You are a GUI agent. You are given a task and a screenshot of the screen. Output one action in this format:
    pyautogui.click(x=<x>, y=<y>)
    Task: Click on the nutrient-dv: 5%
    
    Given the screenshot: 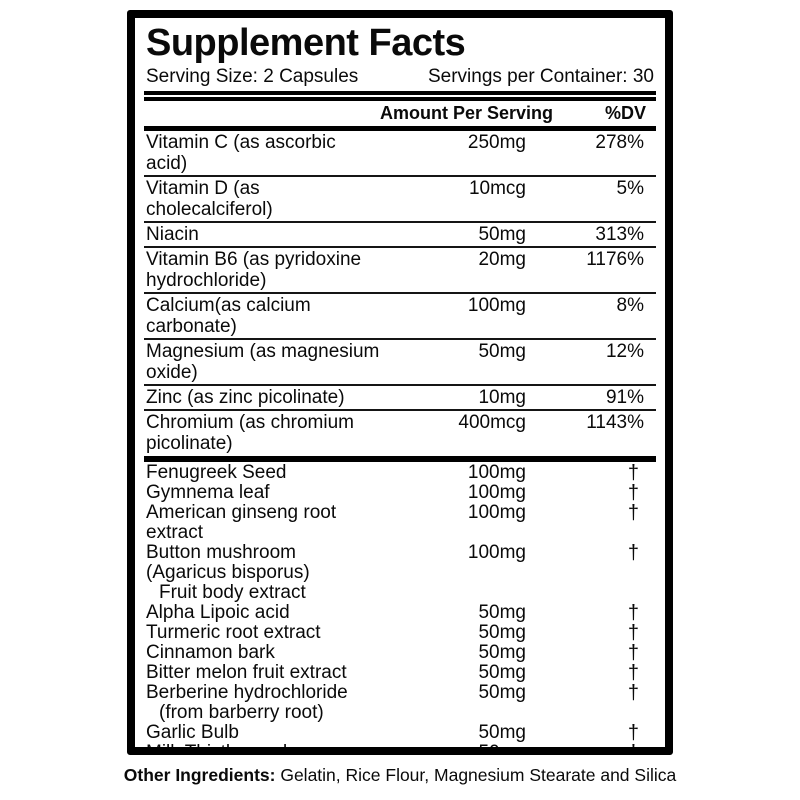 What is the action you would take?
    pyautogui.click(x=630, y=188)
    